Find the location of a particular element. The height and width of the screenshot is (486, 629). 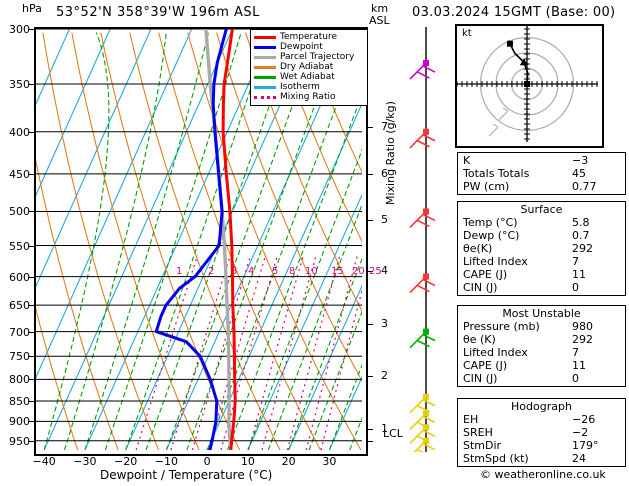

table-row-value: 45 is located at coordinates (579, 173).